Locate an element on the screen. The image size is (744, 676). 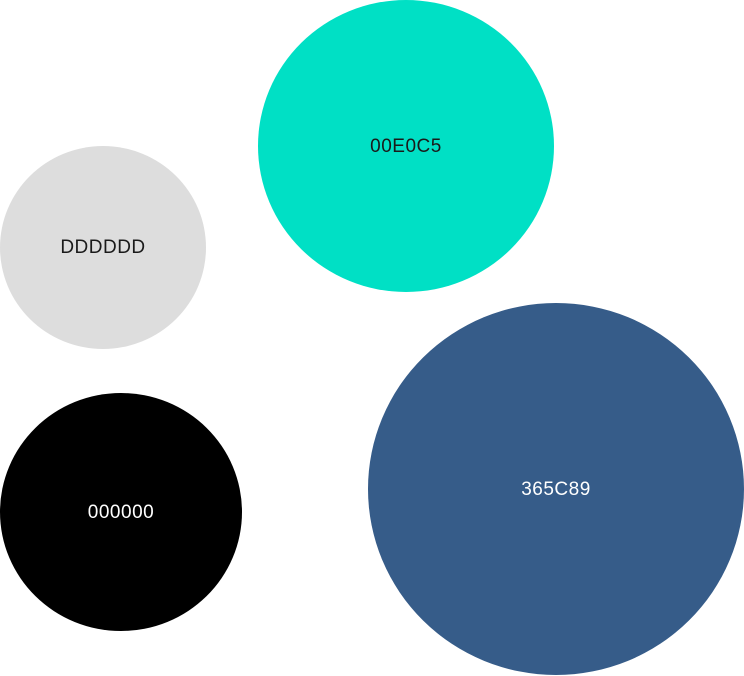
swatch-hex-label: 00E0C5 is located at coordinates (406, 146).